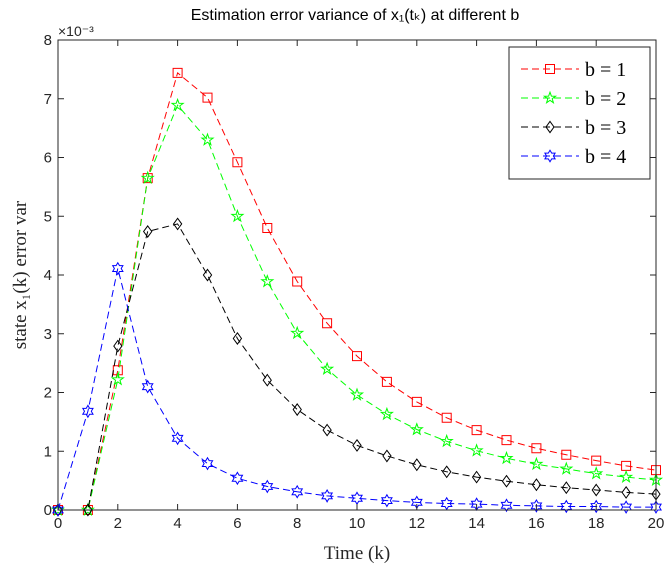  Describe the element at coordinates (536, 523) in the screenshot. I see `x-tick-label: 16` at that location.